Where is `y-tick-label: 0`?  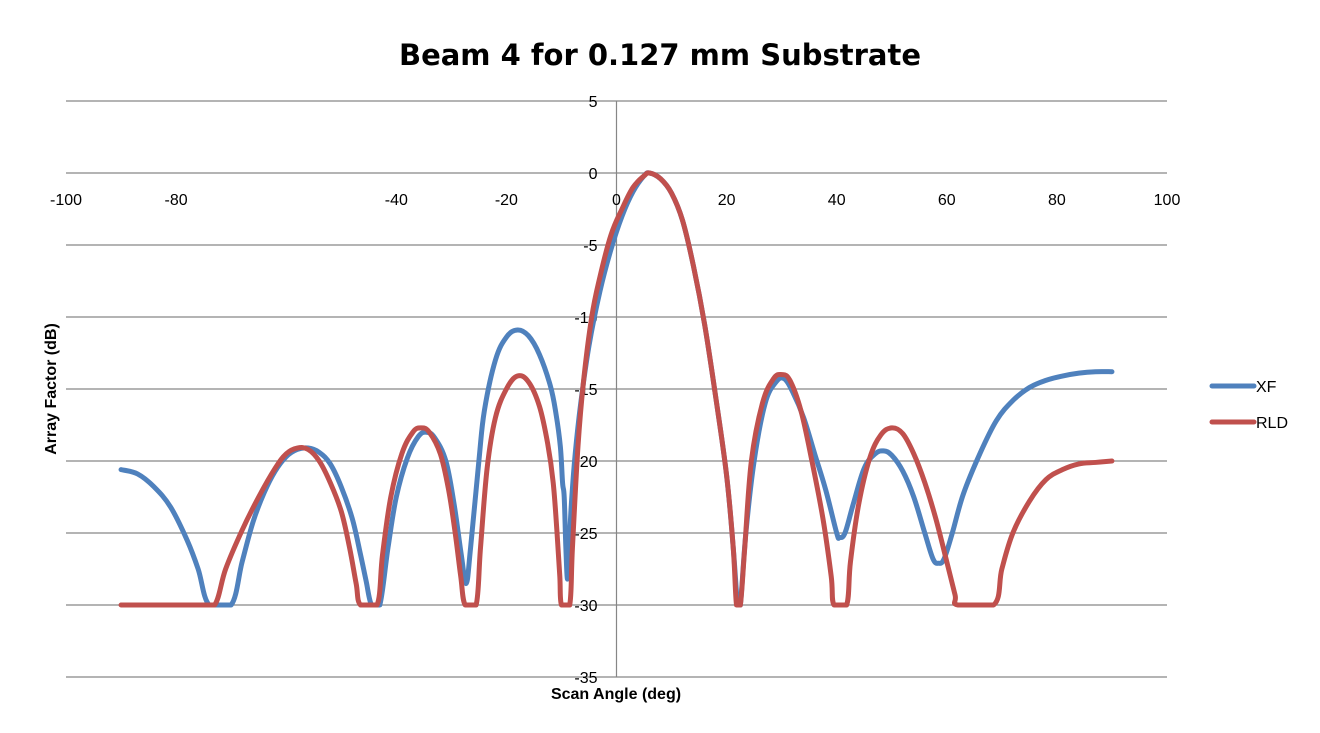 y-tick-label: 0 is located at coordinates (593, 174).